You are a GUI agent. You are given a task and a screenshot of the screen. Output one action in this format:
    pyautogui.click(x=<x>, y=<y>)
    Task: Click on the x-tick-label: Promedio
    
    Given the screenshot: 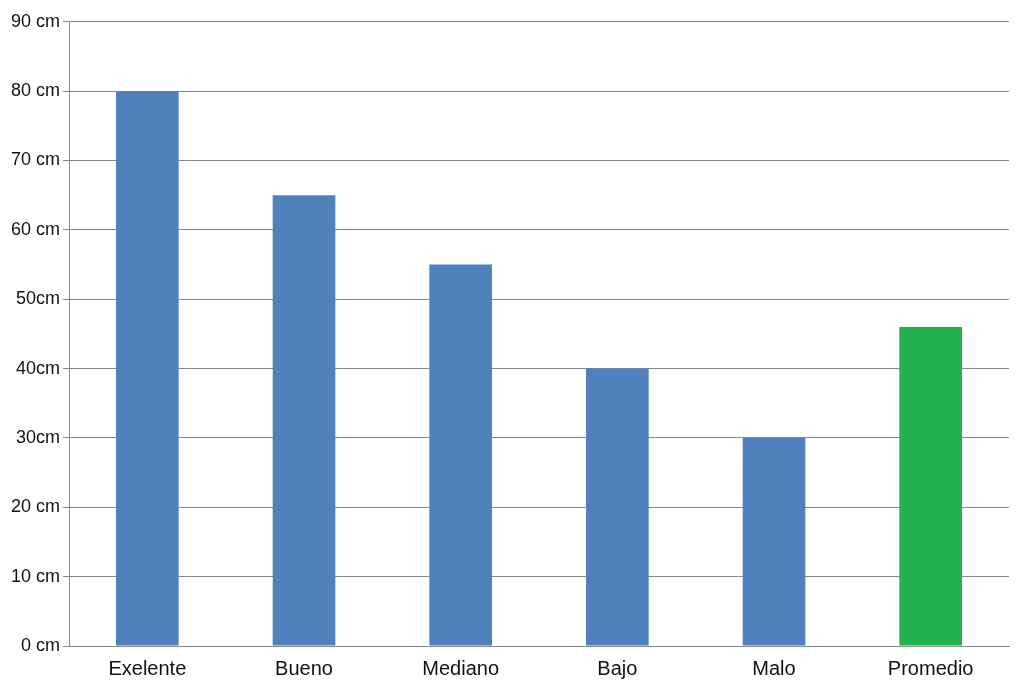 What is the action you would take?
    pyautogui.click(x=930, y=667)
    